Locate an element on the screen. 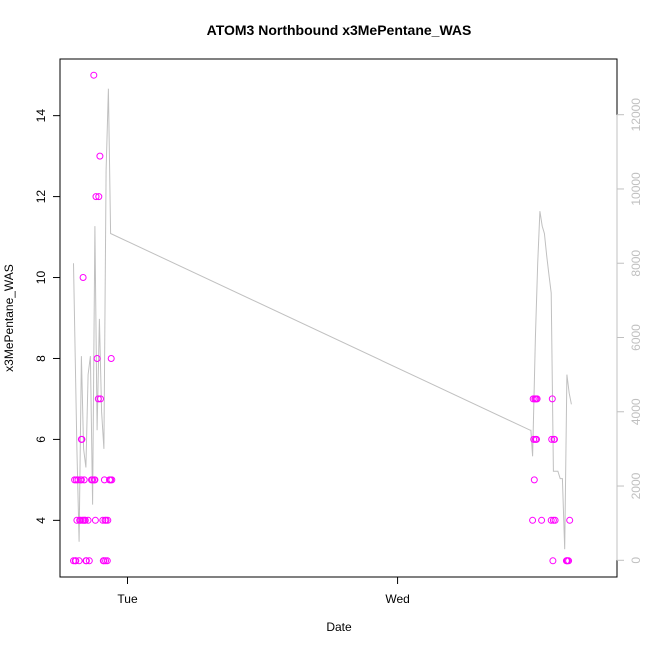 This screenshot has width=650, height=650. y2-tick-label: 8000 is located at coordinates (636, 263).